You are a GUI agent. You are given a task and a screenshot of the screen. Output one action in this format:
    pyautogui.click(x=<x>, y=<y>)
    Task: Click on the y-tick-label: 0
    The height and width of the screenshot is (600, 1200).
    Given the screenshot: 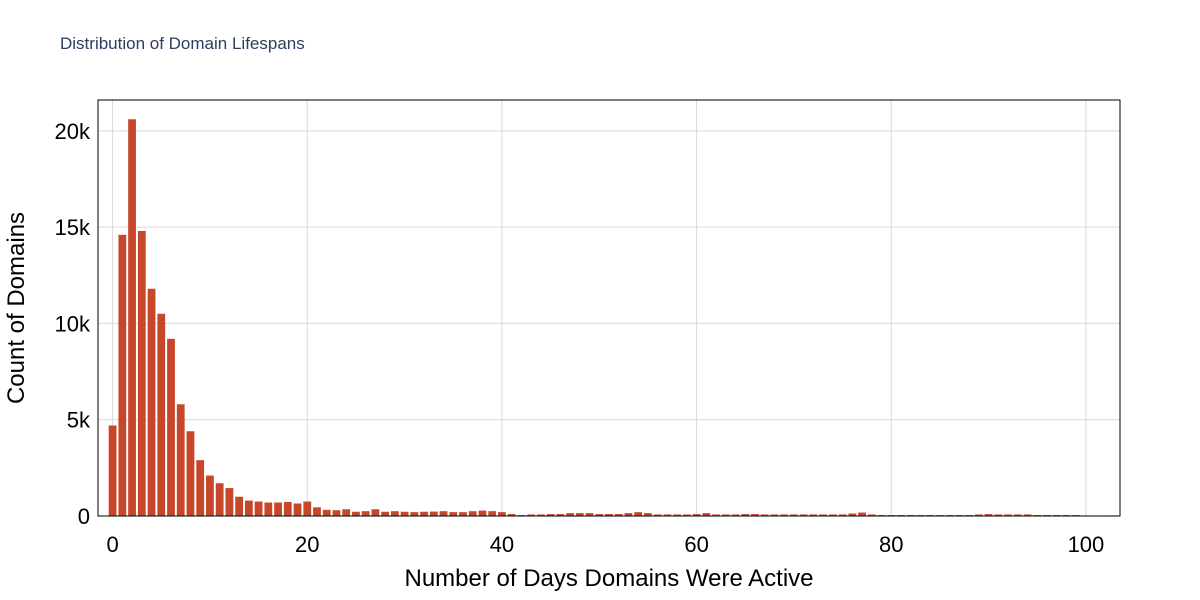 What is the action you would take?
    pyautogui.click(x=84, y=516)
    